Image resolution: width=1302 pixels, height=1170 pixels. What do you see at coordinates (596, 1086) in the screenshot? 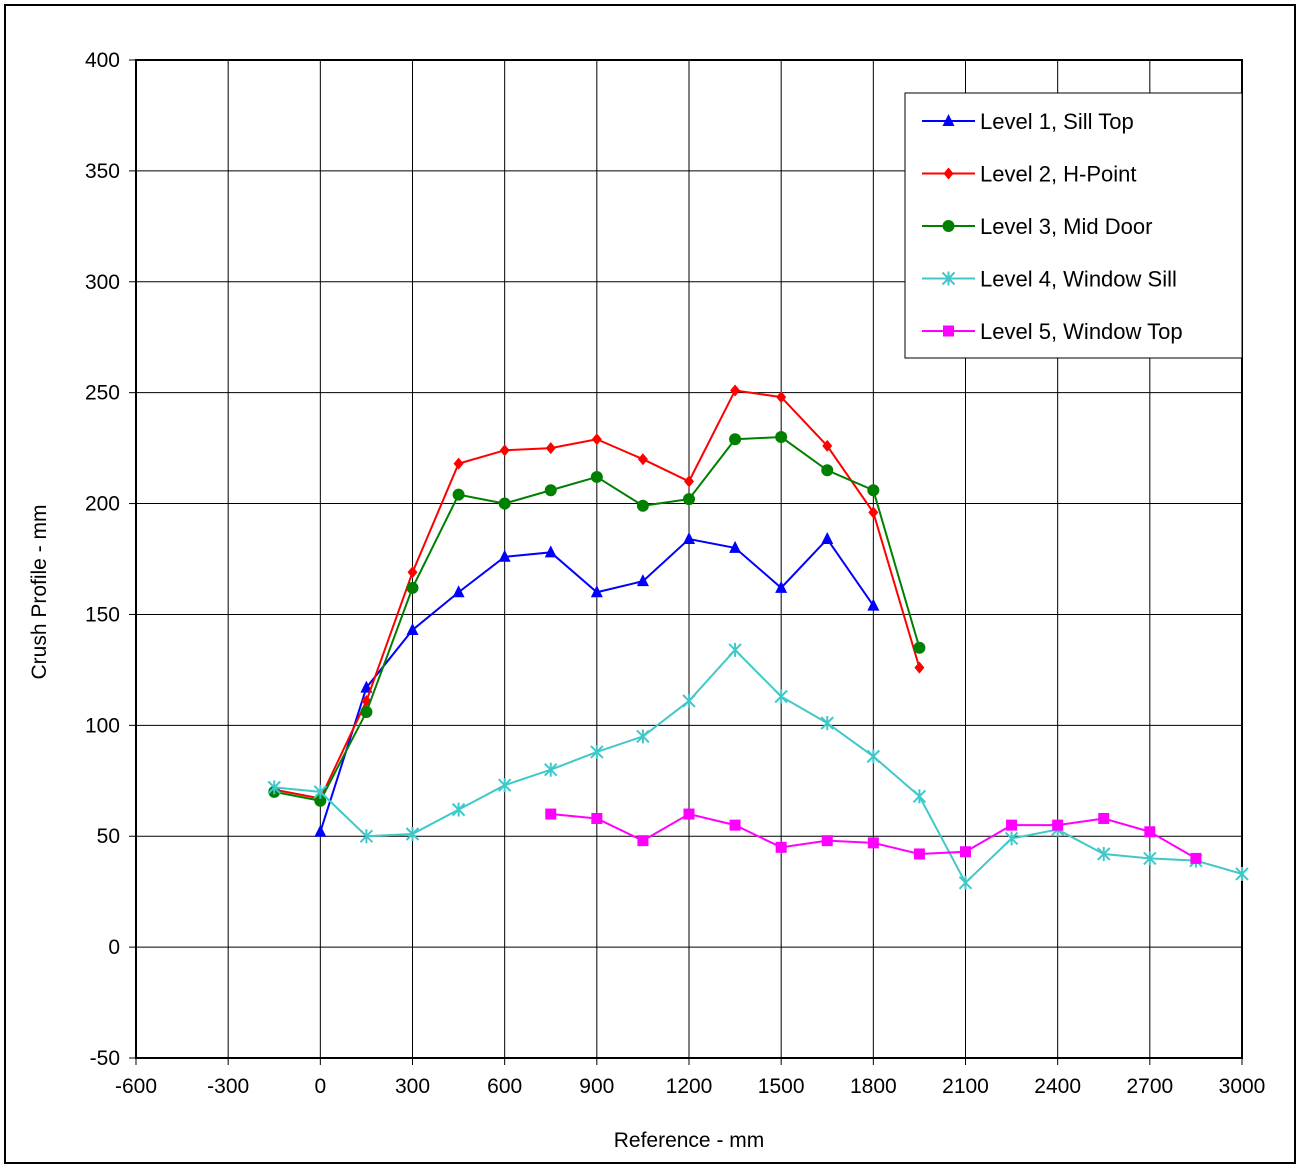
I see `x-tick-label: 900` at bounding box center [596, 1086].